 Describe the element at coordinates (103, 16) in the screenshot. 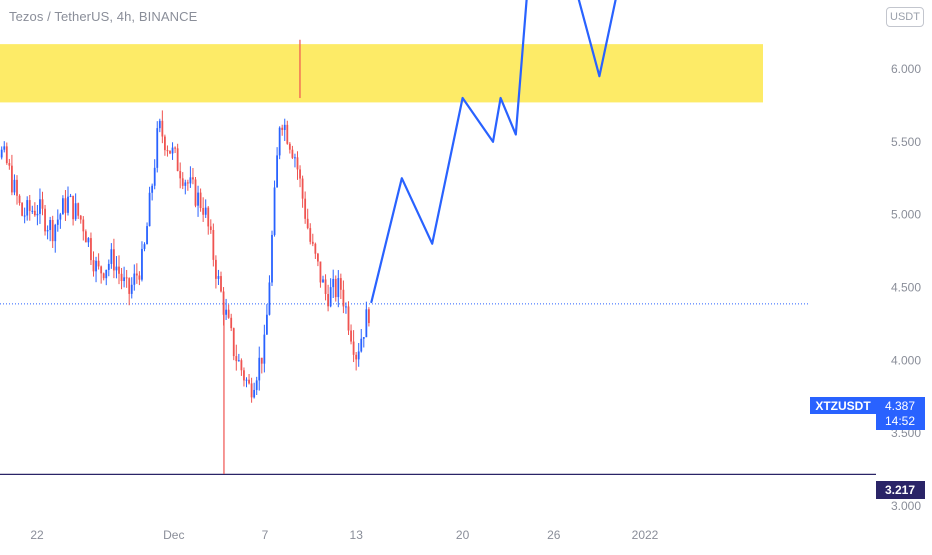

I see `symbol-title: Tezos / TetherUS, 4h, BINANCE` at that location.